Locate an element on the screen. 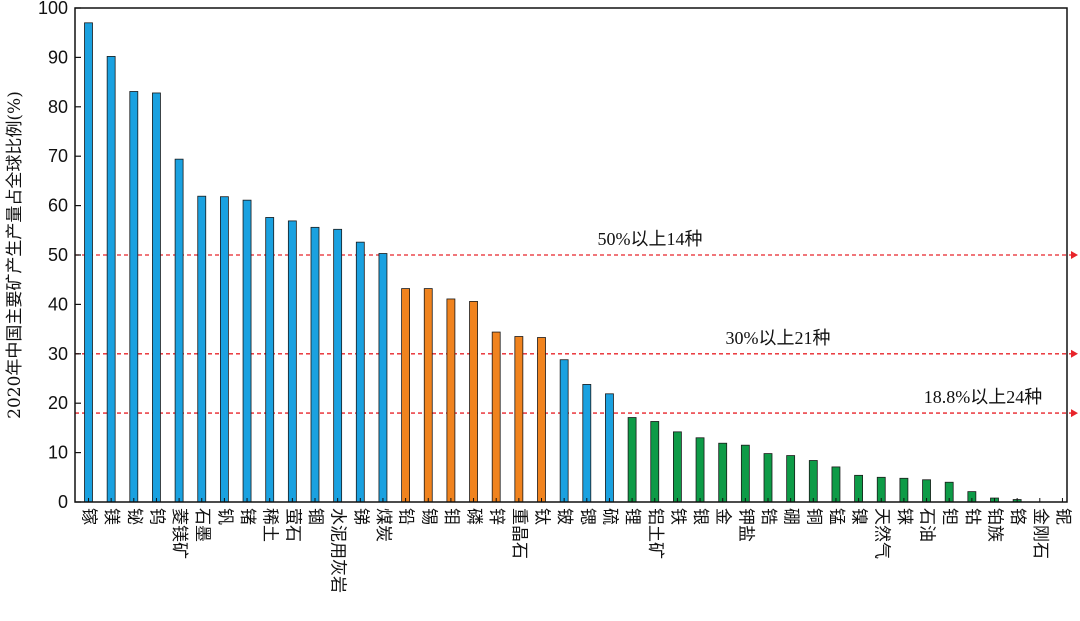 Image resolution: width=1080 pixels, height=621 pixels. category-label: 天然气 is located at coordinates (881, 533).